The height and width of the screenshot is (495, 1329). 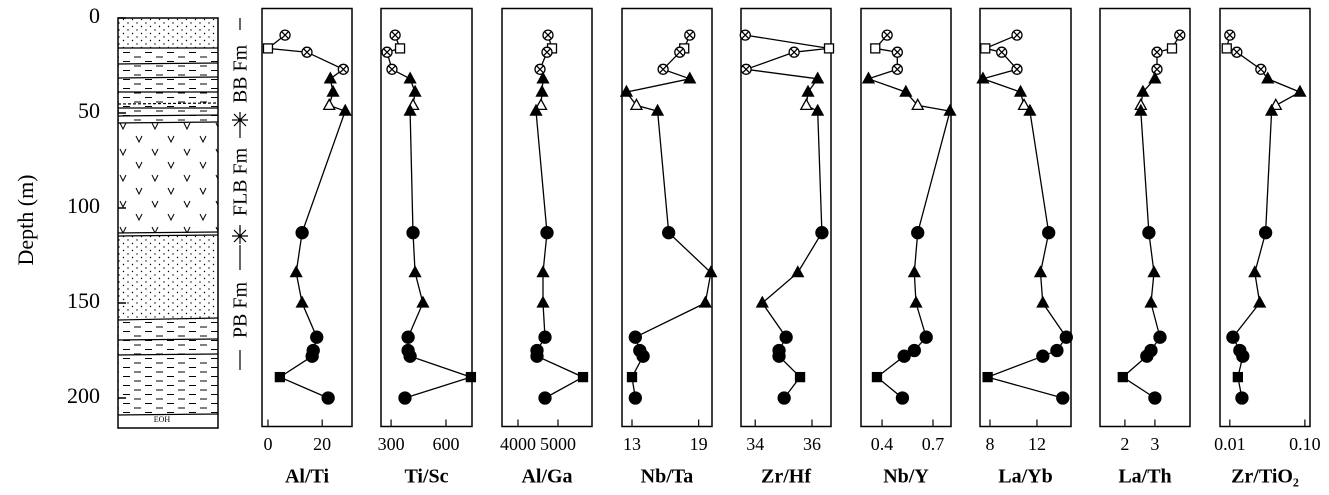 What do you see at coordinates (83, 395) in the screenshot?
I see `y-tick-label: 200` at bounding box center [83, 395].